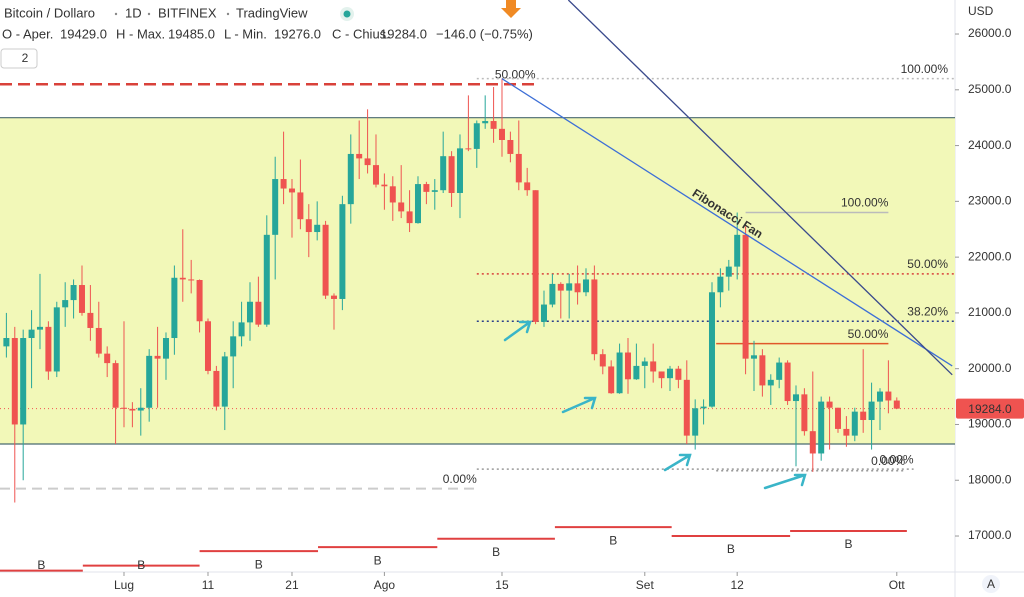  What do you see at coordinates (27, 33) in the screenshot?
I see `ohlc-open-label: O - Aper.` at bounding box center [27, 33].